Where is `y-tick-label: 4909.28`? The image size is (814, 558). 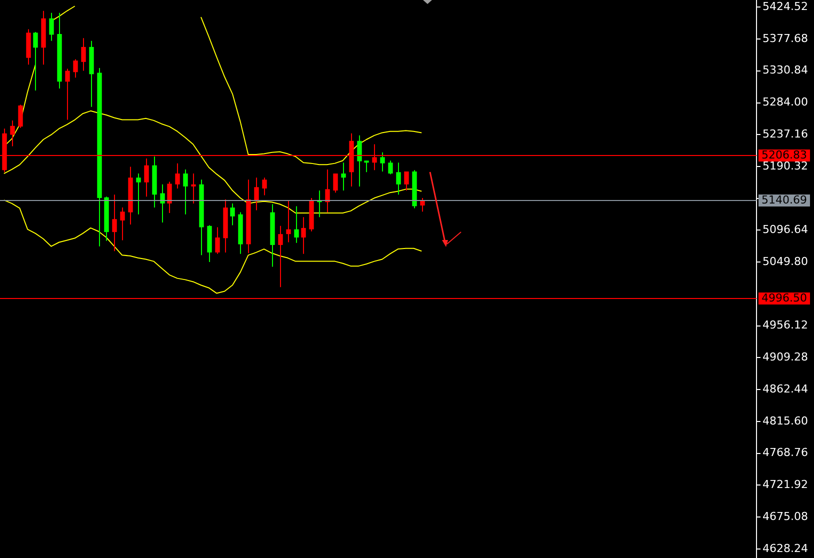 y-tick-label: 4909.28 is located at coordinates (785, 357).